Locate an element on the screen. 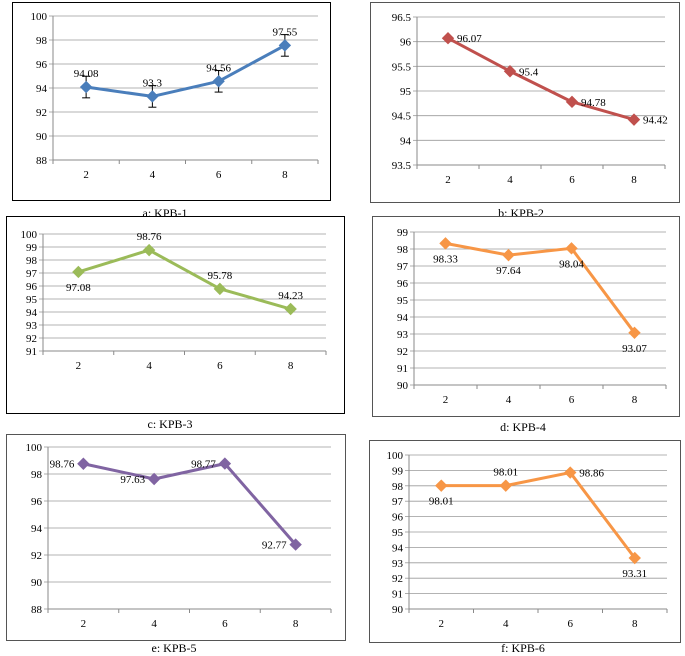 Image resolution: width=685 pixels, height=656 pixels. data-label: 94.08 is located at coordinates (86, 74).